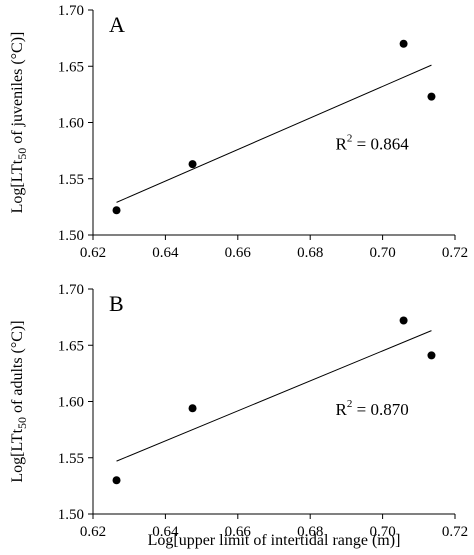 The image size is (474, 555). Describe the element at coordinates (17, 90) in the screenshot. I see `y-axis-title-end: of juveniles (°C)]` at that location.